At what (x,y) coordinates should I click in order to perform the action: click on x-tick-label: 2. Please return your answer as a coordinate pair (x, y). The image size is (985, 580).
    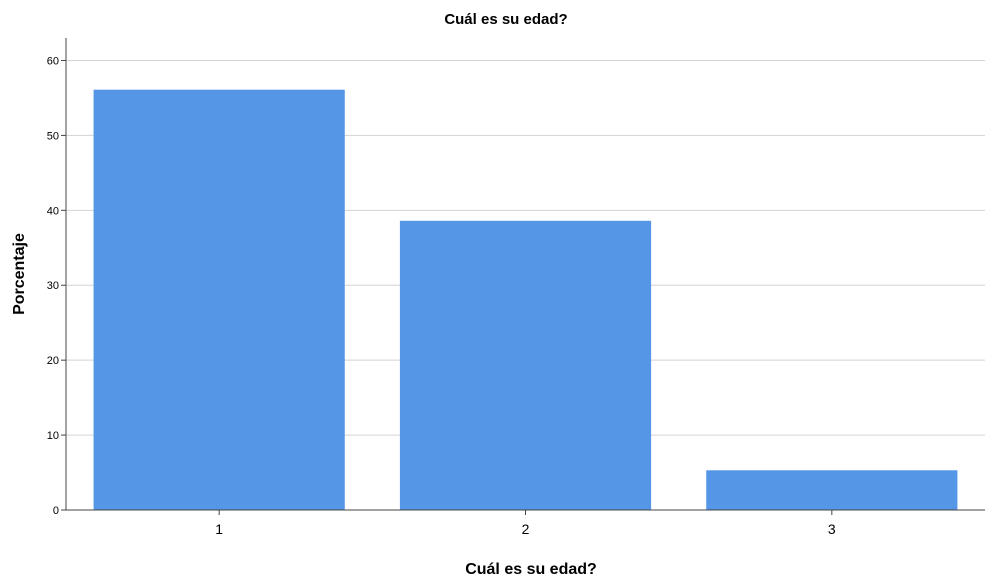
    Looking at the image, I should click on (526, 529).